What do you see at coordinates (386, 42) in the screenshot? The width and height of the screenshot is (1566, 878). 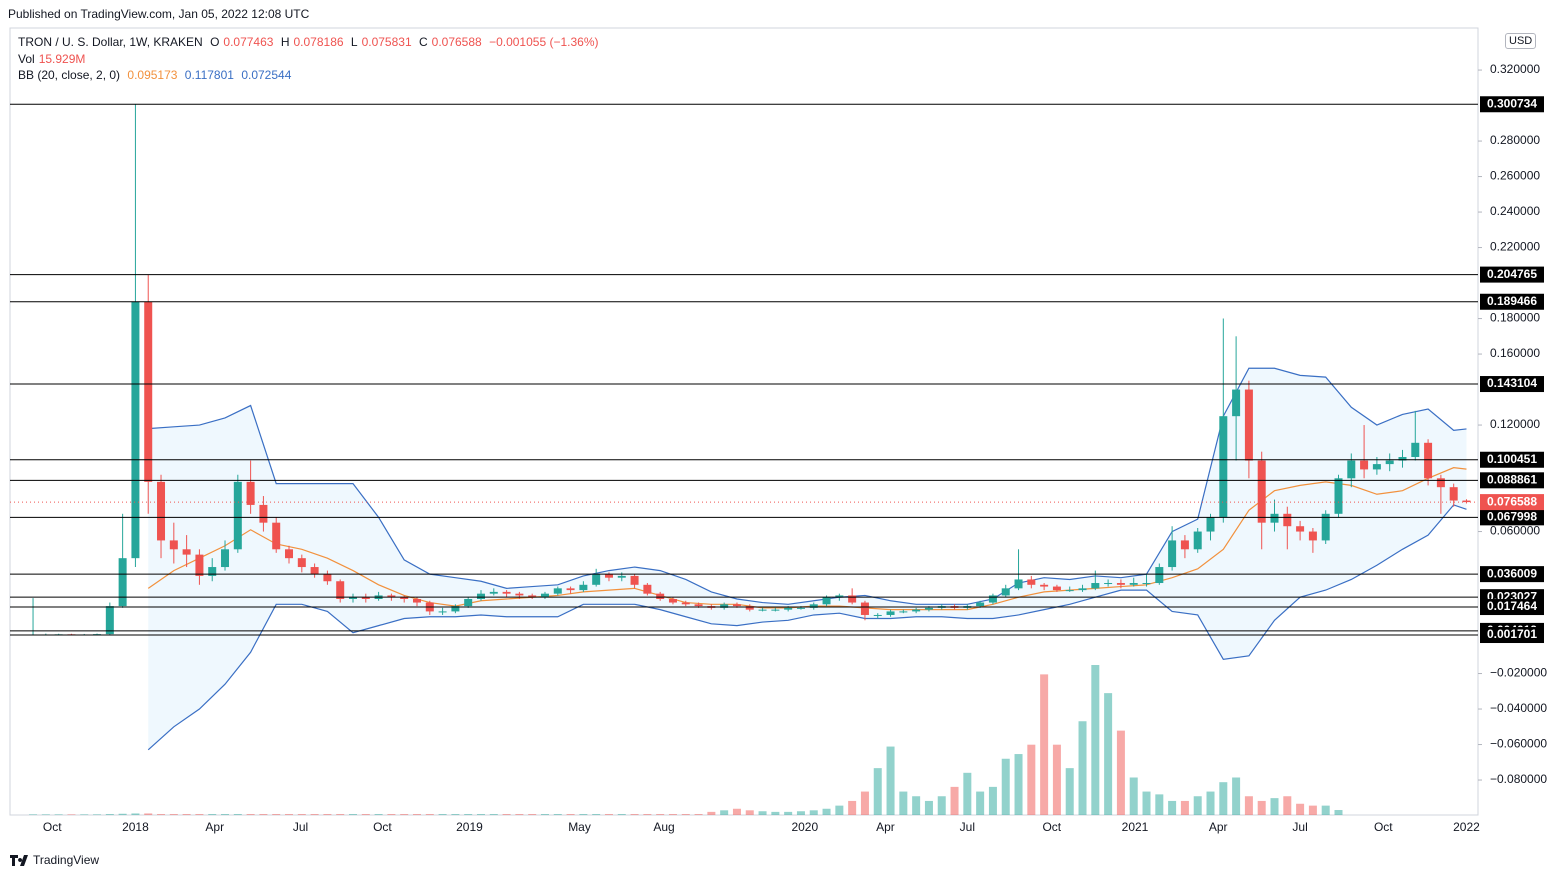 I see `ohlc-value: 0.075831` at bounding box center [386, 42].